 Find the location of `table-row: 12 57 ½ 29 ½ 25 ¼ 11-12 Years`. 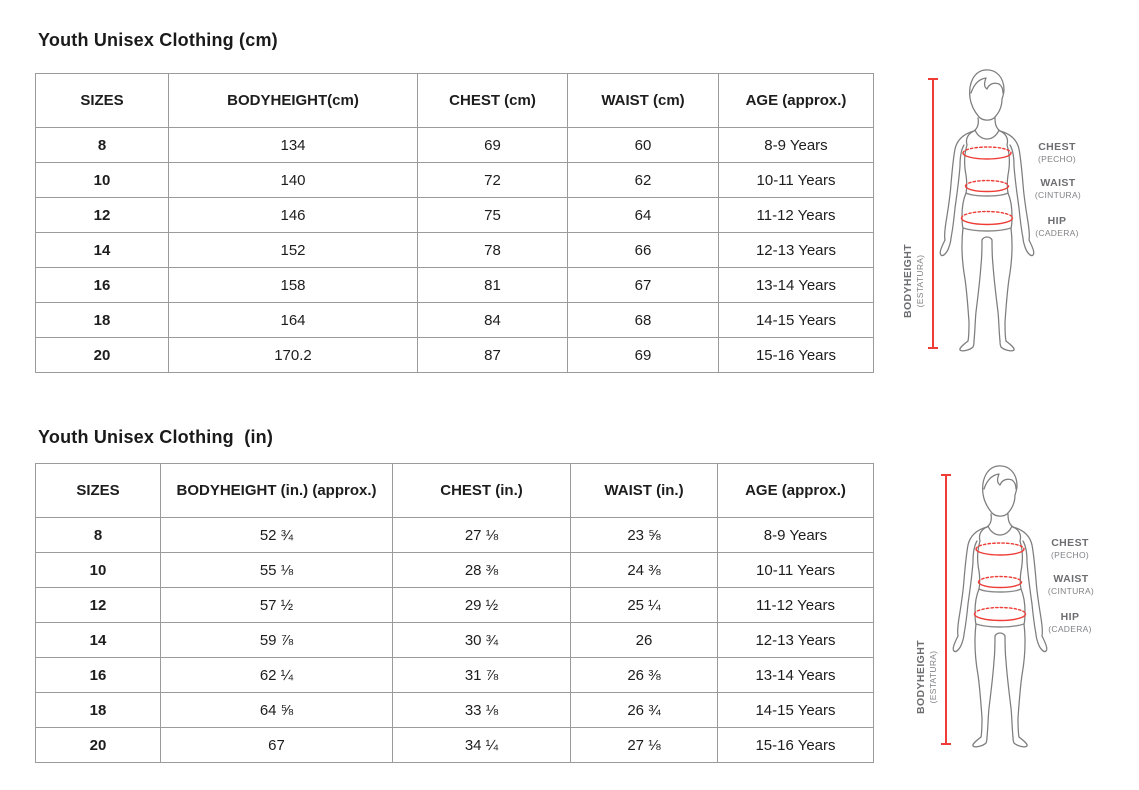

table-row: 12 57 ½ 29 ½ 25 ¼ 11-12 Years is located at coordinates (454, 605).